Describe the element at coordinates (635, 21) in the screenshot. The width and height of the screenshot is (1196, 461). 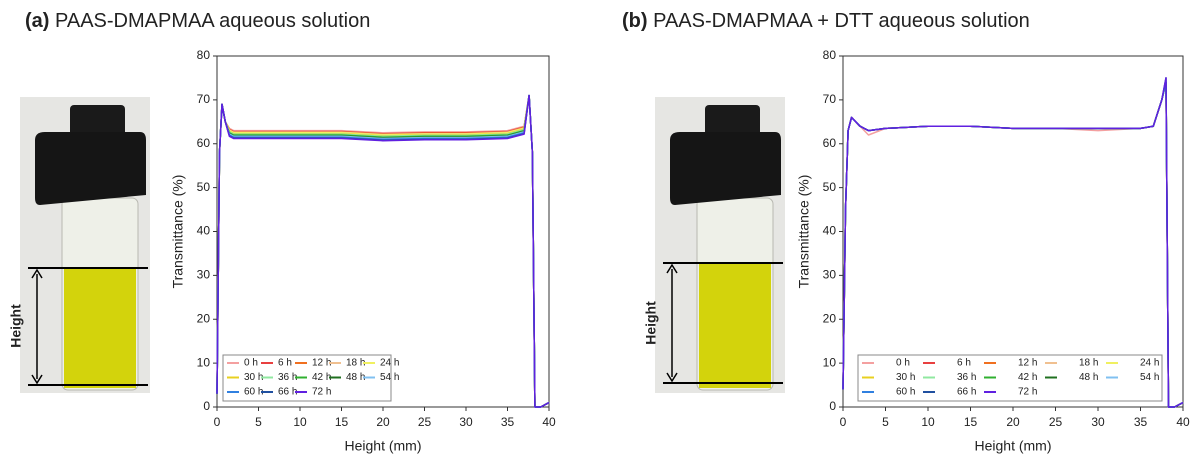
I see `panel-label: (b)` at that location.